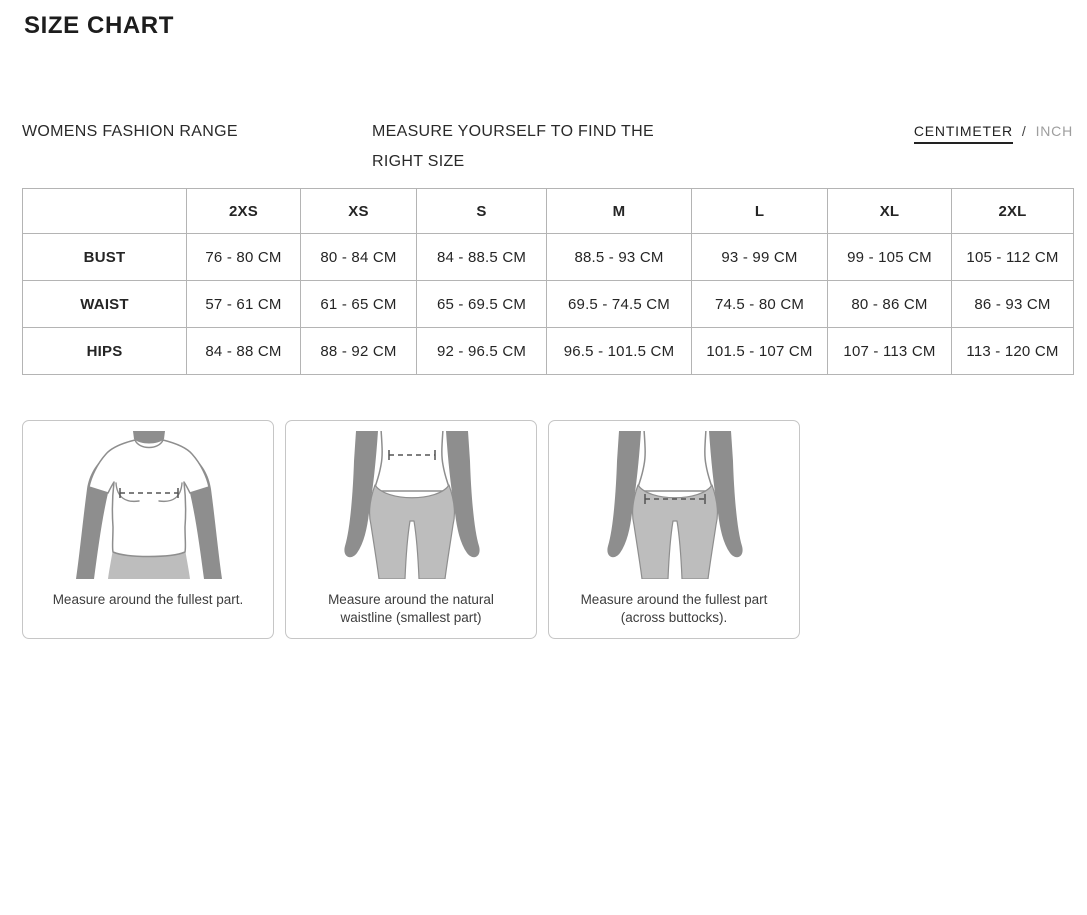 The height and width of the screenshot is (915, 1087). Describe the element at coordinates (889, 304) in the screenshot. I see `size-value-cell: 80 - 86 CM` at that location.